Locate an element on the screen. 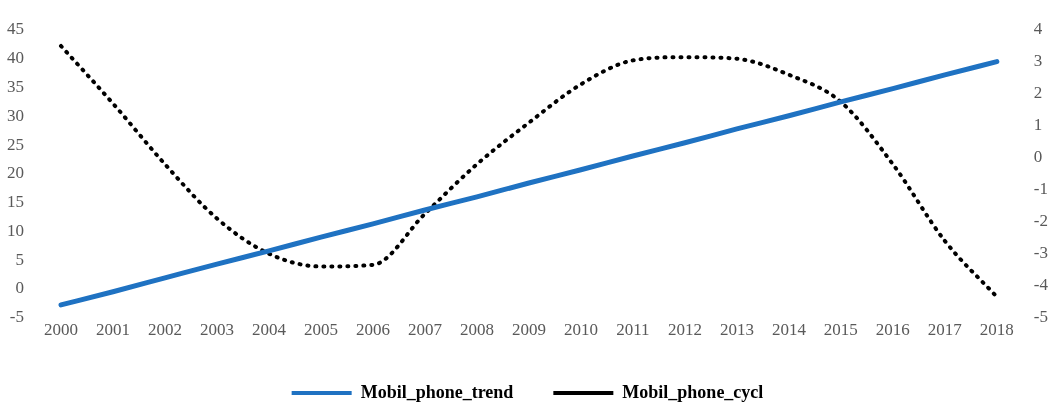 This screenshot has height=416, width=1059. x-tick-label: 2006 is located at coordinates (372, 330).